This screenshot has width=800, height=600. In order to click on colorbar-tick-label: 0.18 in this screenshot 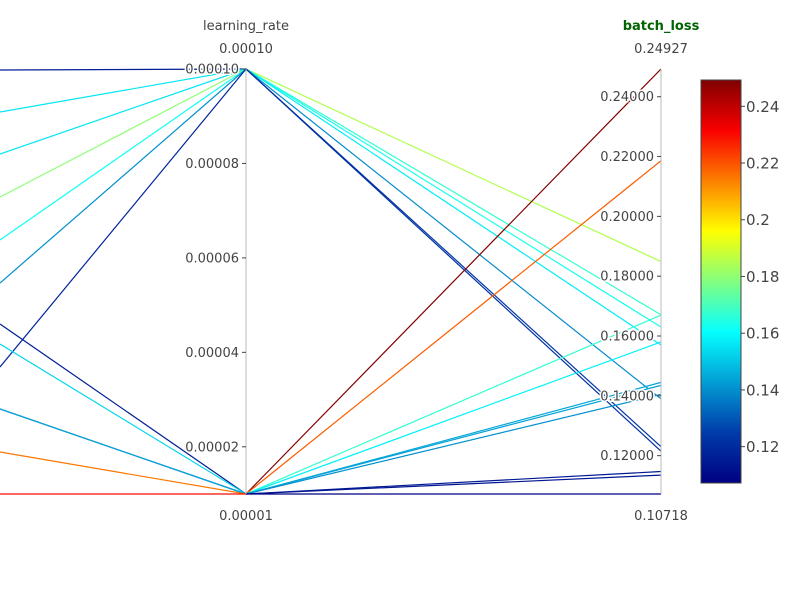, I will do `click(762, 277)`.